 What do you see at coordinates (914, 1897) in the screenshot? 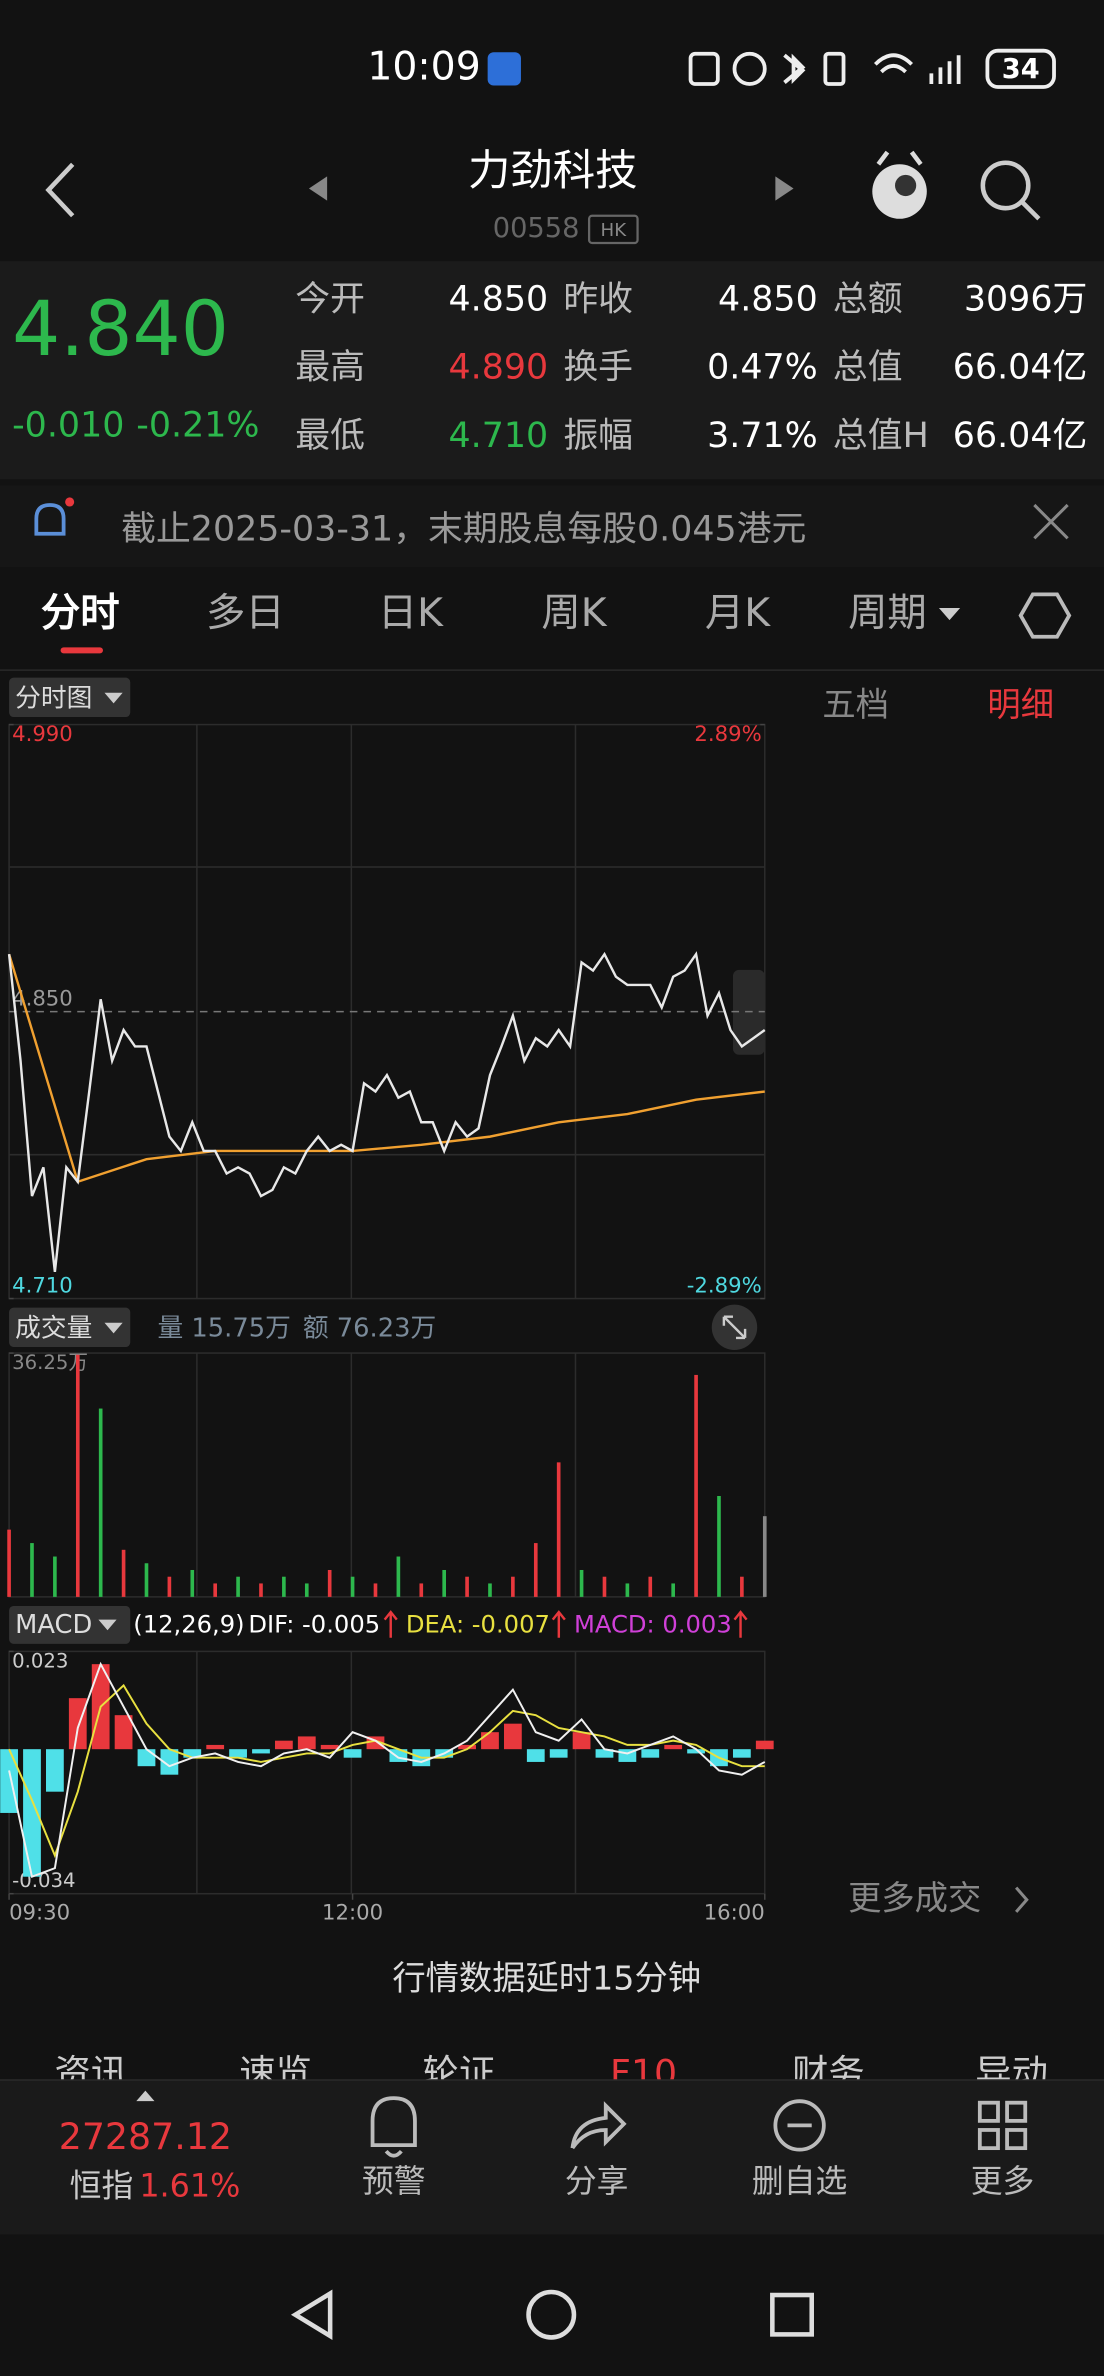
I see `more-trades: 更多成交` at bounding box center [914, 1897].